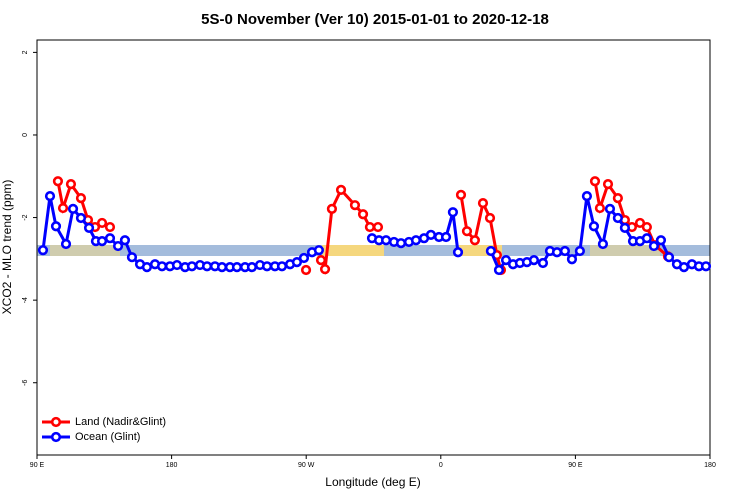  What do you see at coordinates (441, 465) in the screenshot?
I see `x-tick-label: 0` at bounding box center [441, 465].